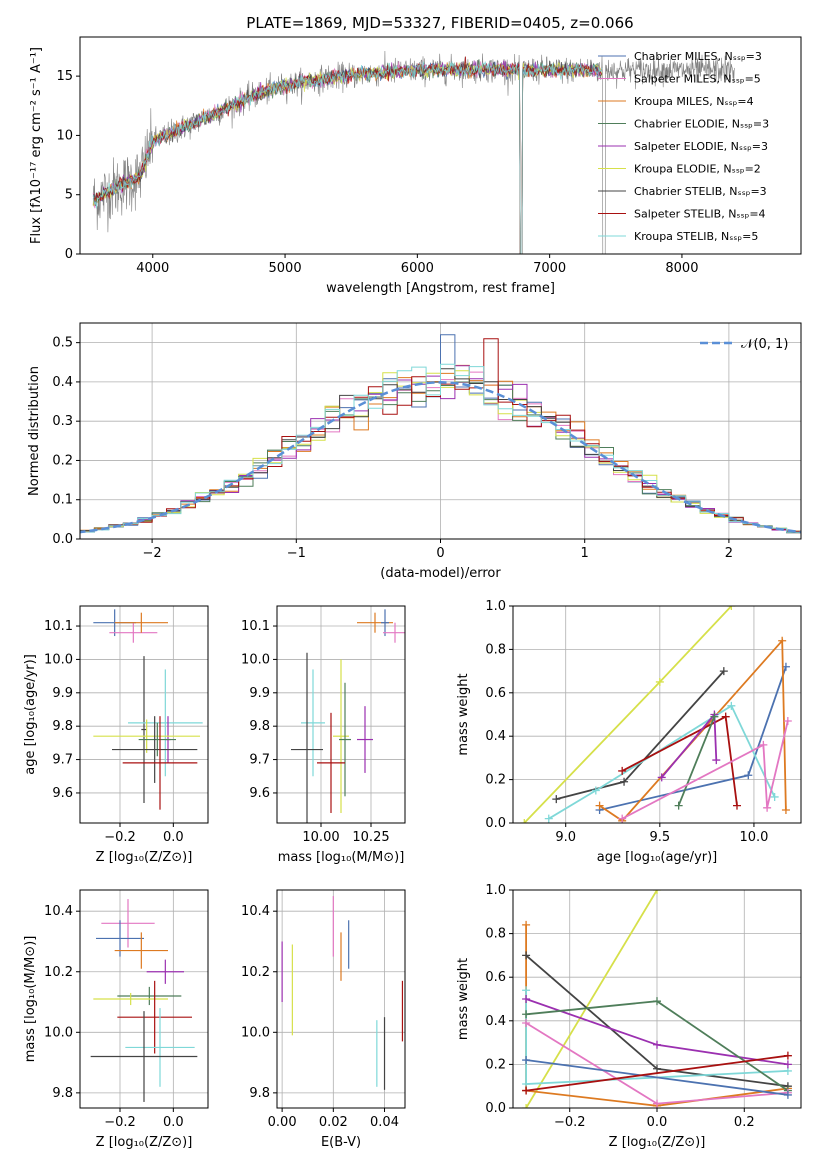  I want to click on y-tick-label: 1.0, so click(495, 890).